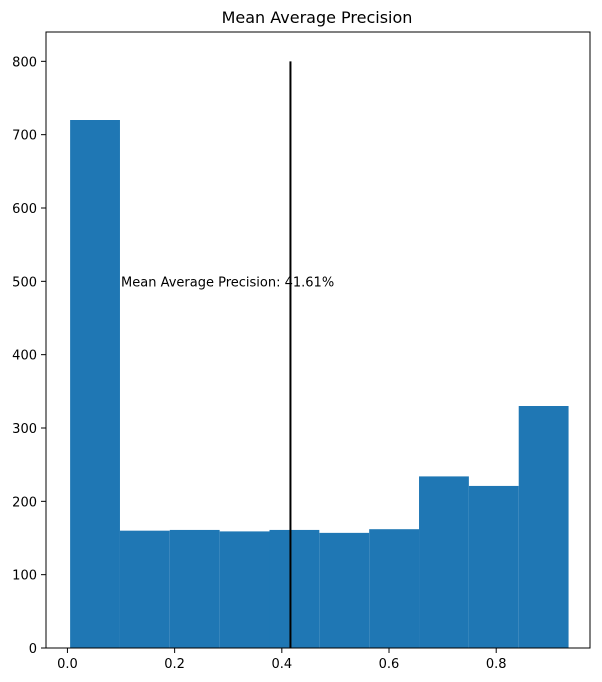  I want to click on y-tick-label: 400, so click(24, 356).